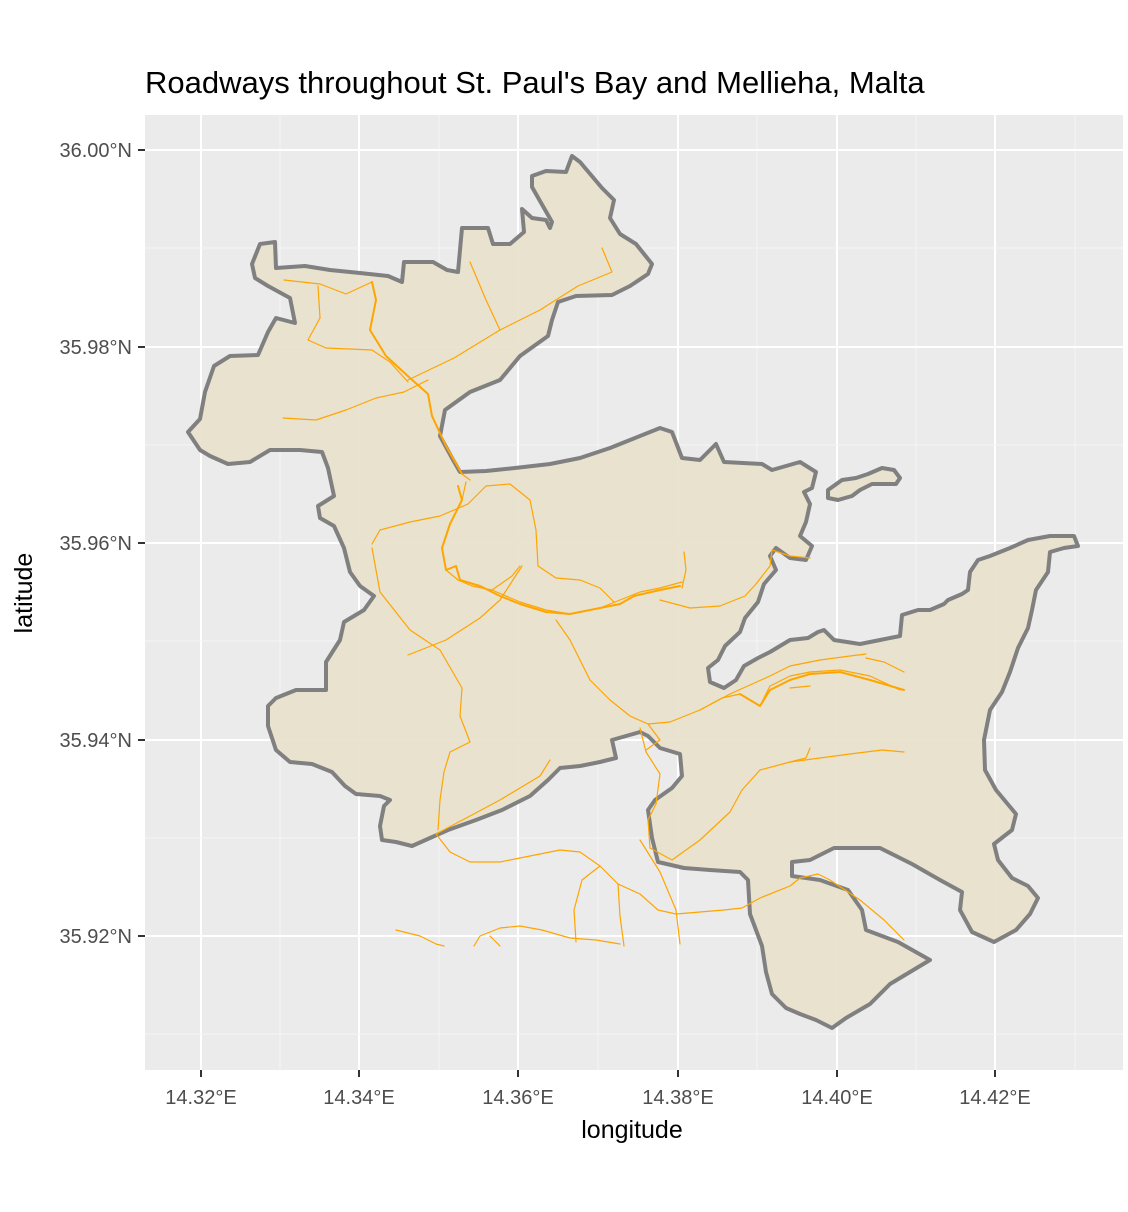  I want to click on y-axis: 36.00°N 35.98°N 35.96°N 35.94°N 35.92°N, so click(102, 544).